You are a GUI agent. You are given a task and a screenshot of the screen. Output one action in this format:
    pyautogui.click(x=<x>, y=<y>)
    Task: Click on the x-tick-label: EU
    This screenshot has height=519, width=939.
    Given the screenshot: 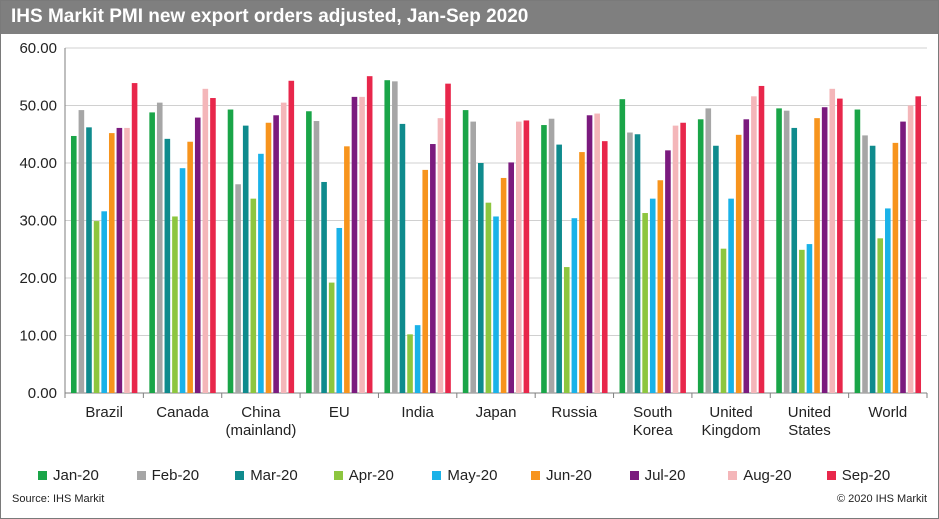 What is the action you would take?
    pyautogui.click(x=339, y=412)
    